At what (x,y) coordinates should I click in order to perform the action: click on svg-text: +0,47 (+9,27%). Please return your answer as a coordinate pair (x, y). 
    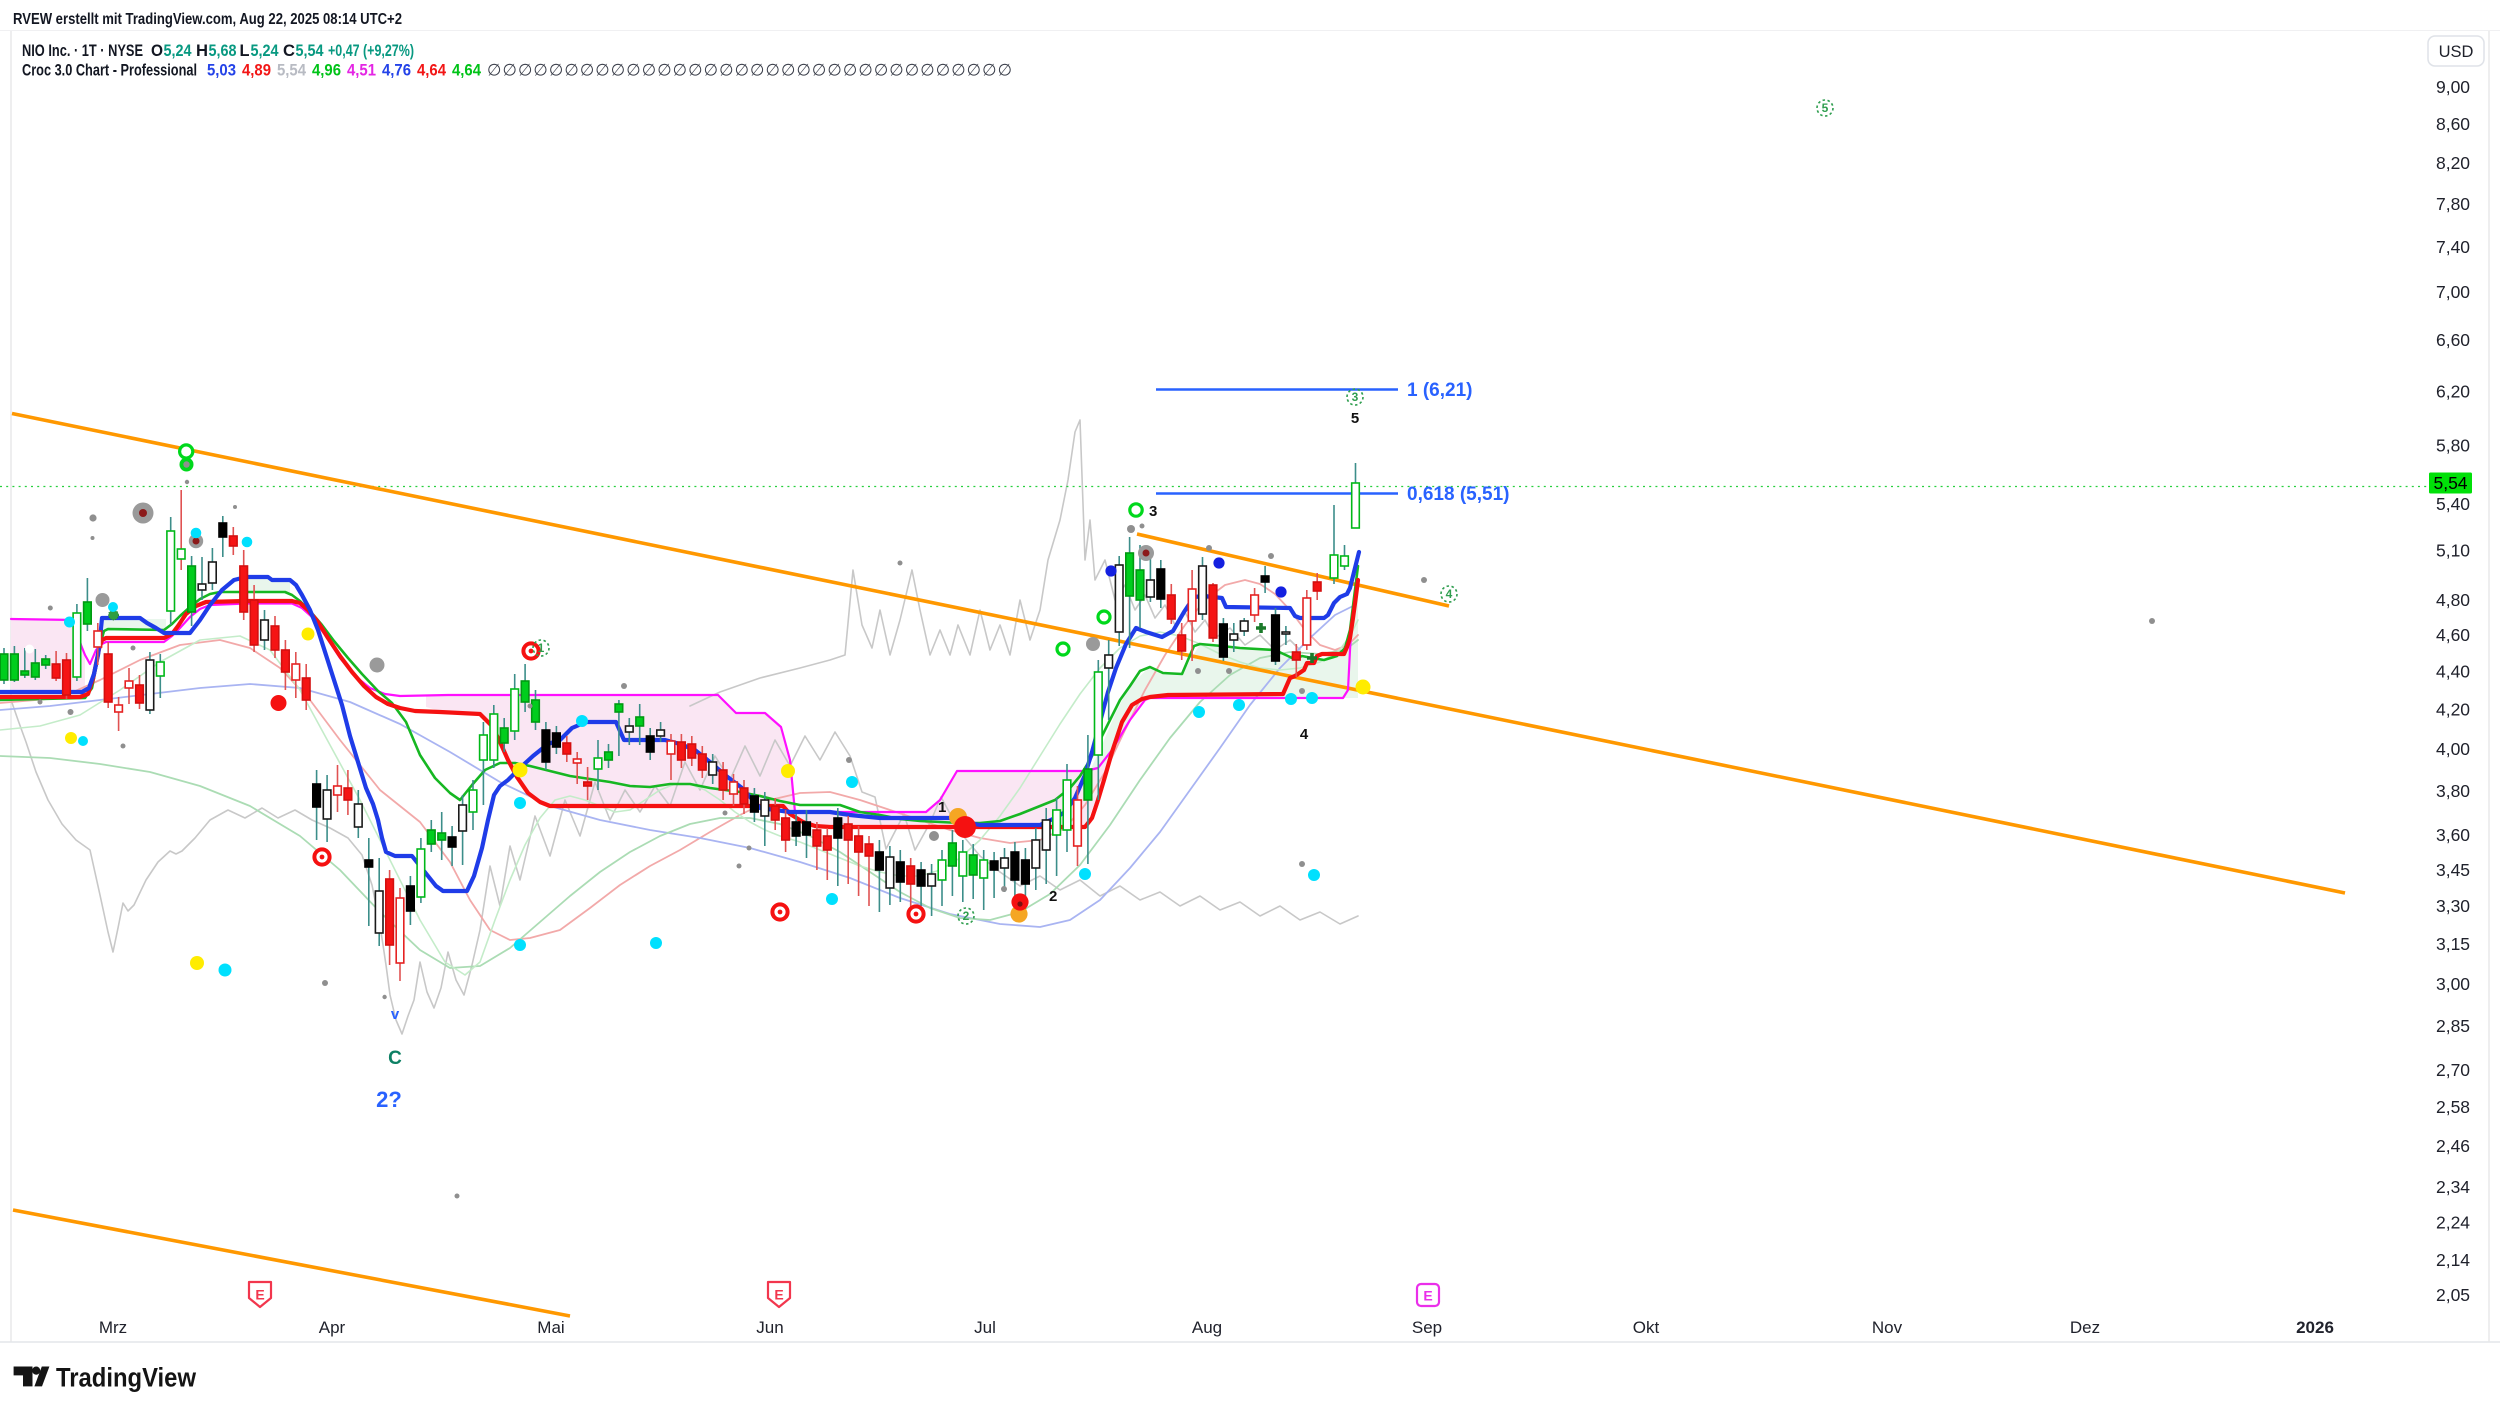
    Looking at the image, I should click on (371, 50).